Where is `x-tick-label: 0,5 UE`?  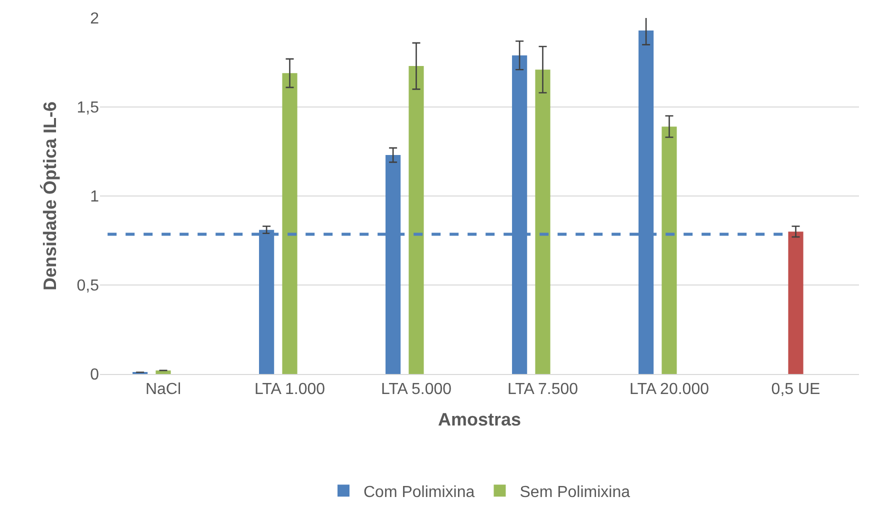 x-tick-label: 0,5 UE is located at coordinates (795, 389).